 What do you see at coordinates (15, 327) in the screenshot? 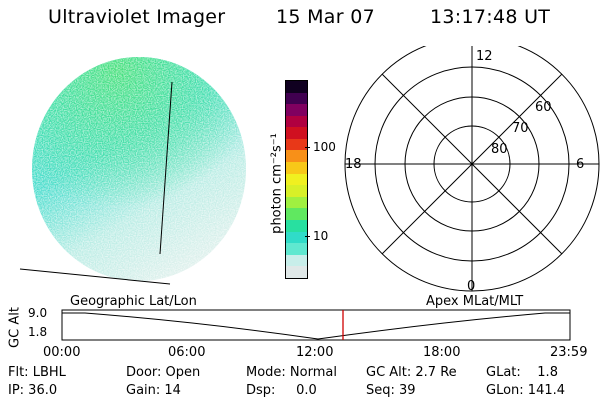
I see `timeline-y-label: GC Alt` at bounding box center [15, 327].